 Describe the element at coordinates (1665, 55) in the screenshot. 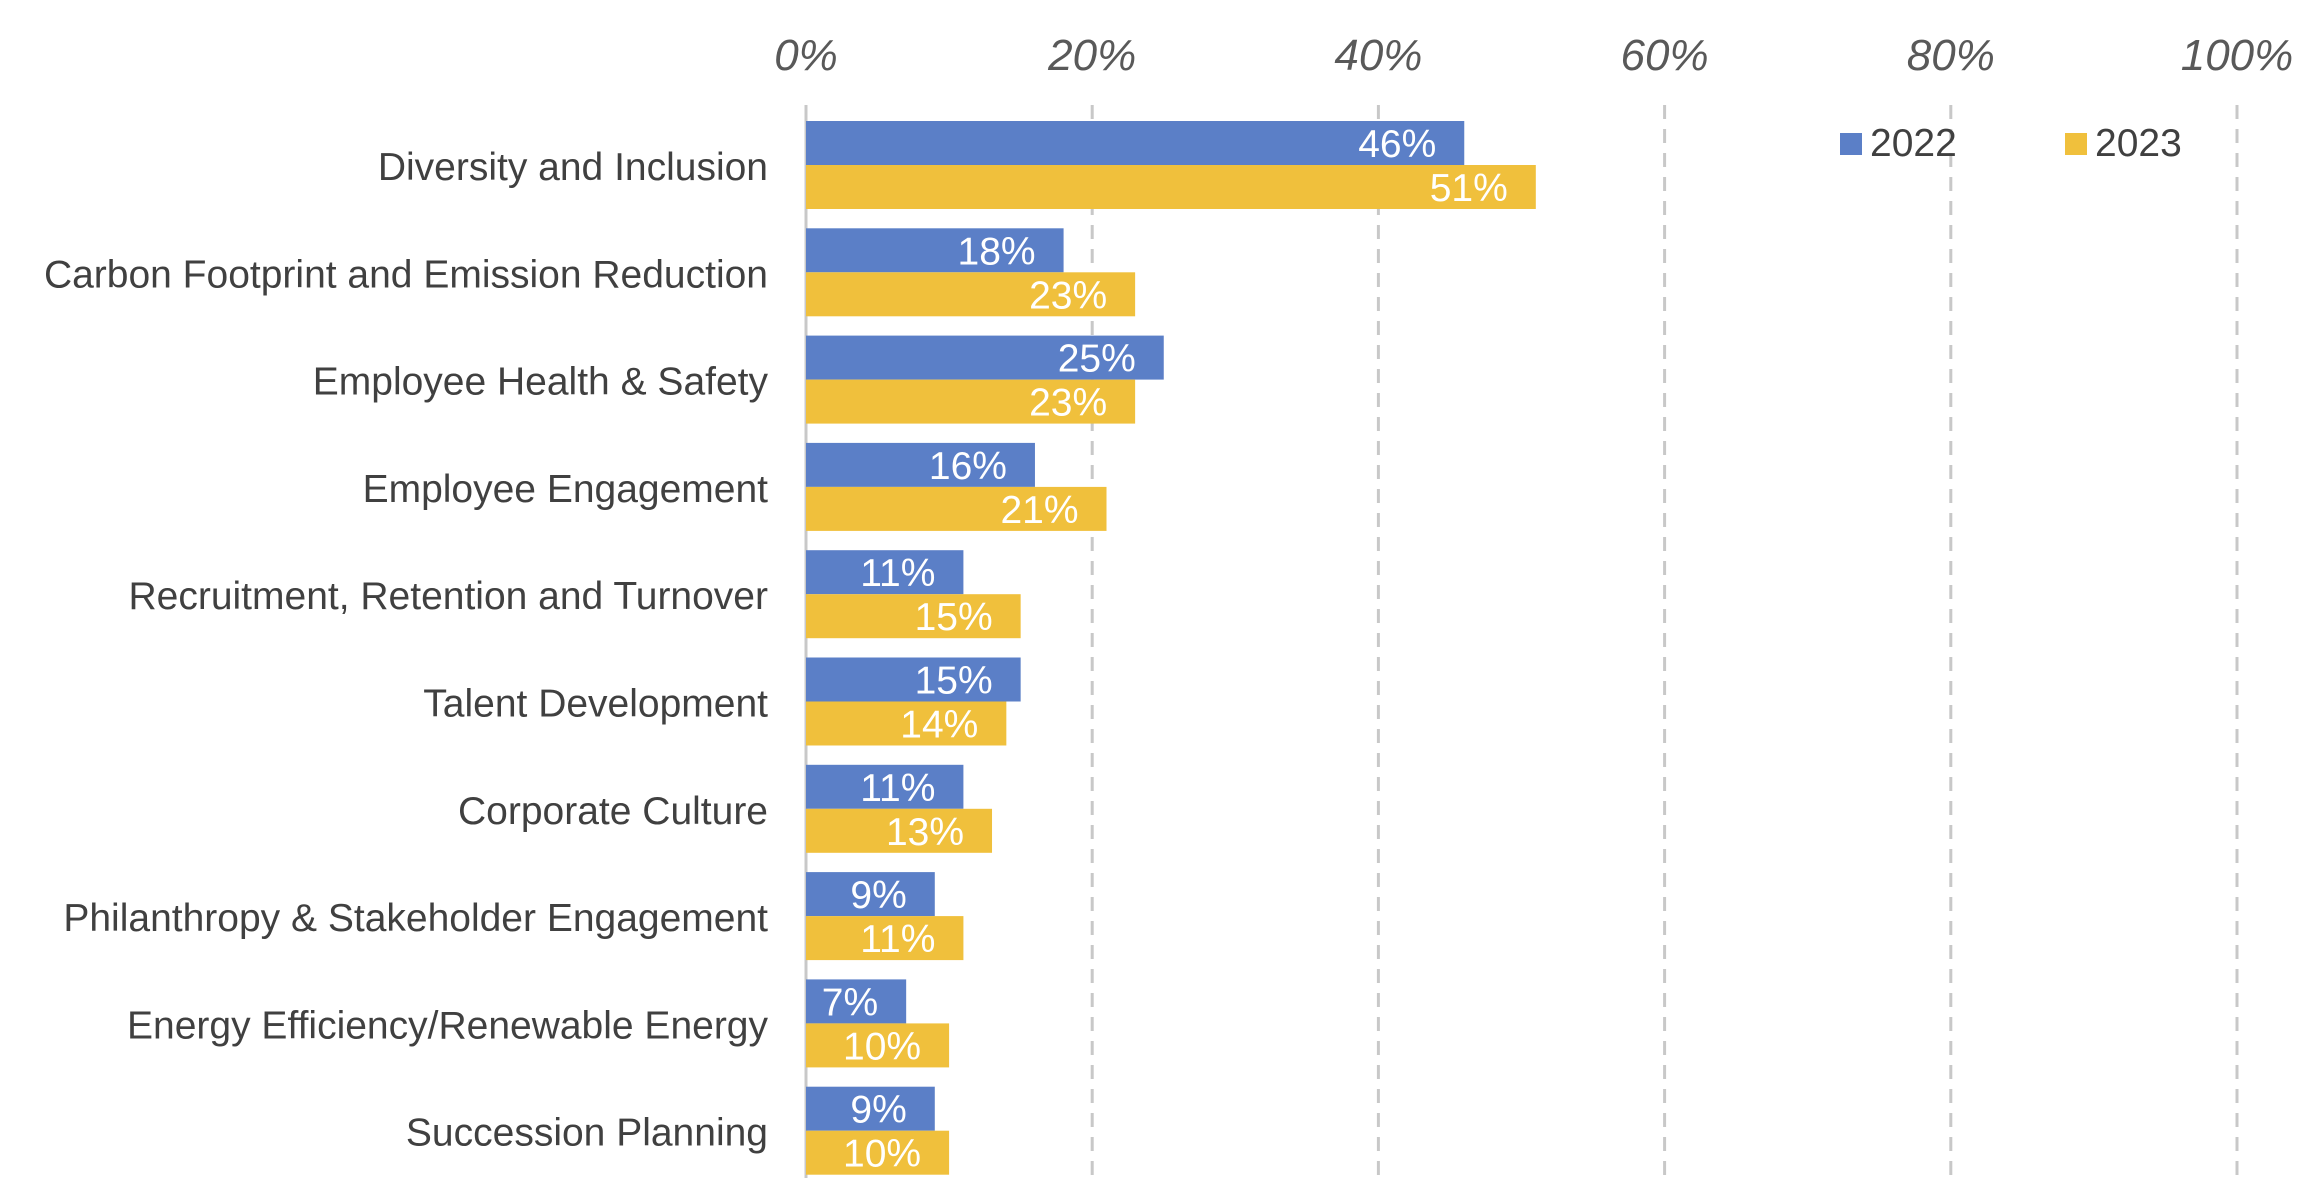

I see `x-tick-label: 60%` at that location.